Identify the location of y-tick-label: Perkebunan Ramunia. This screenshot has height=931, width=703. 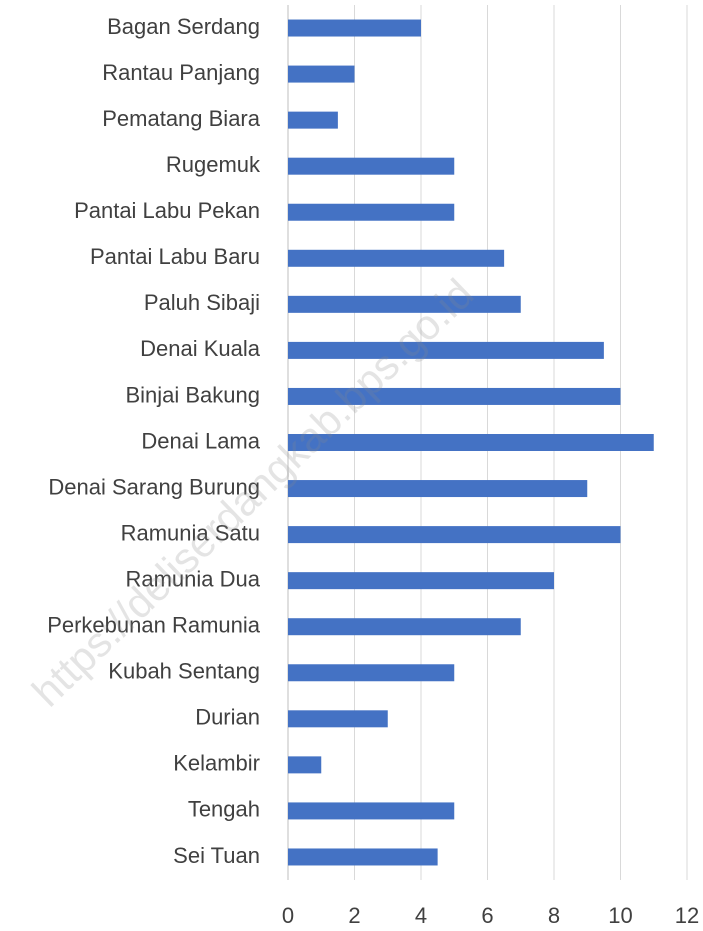
(154, 625).